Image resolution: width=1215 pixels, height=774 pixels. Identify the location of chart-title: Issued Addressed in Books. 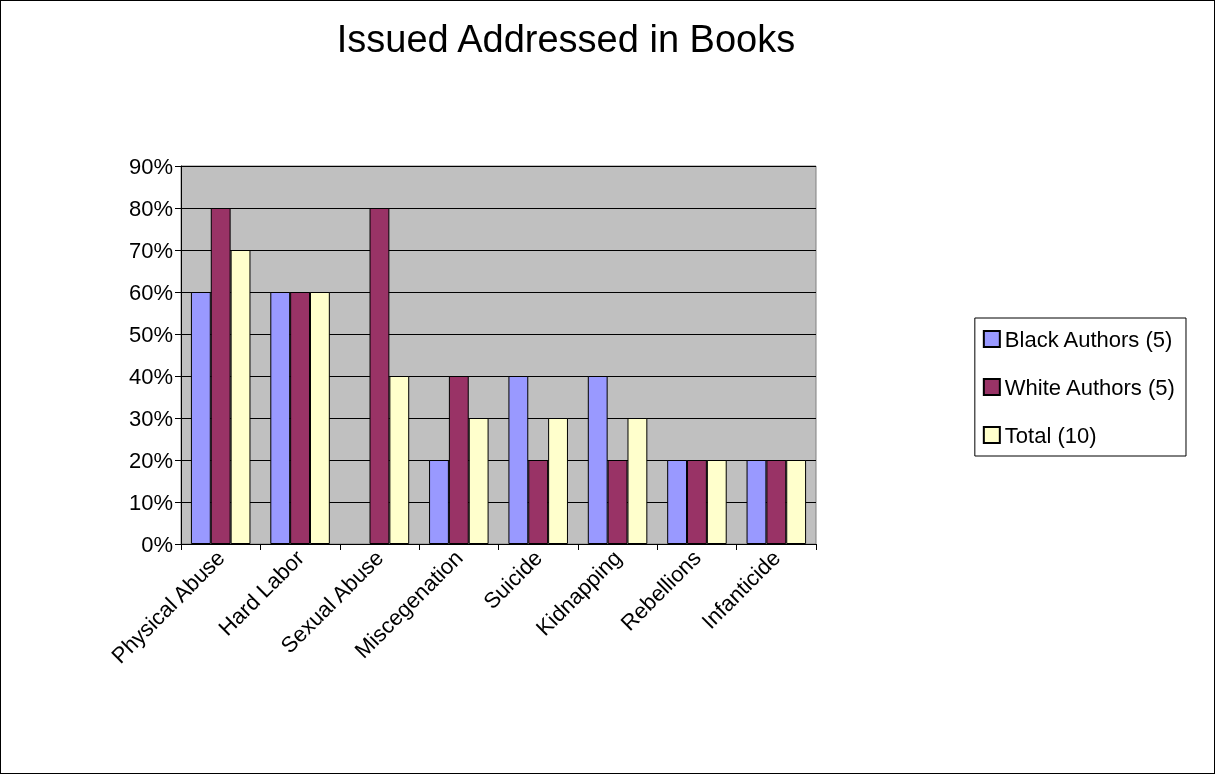
(566, 39).